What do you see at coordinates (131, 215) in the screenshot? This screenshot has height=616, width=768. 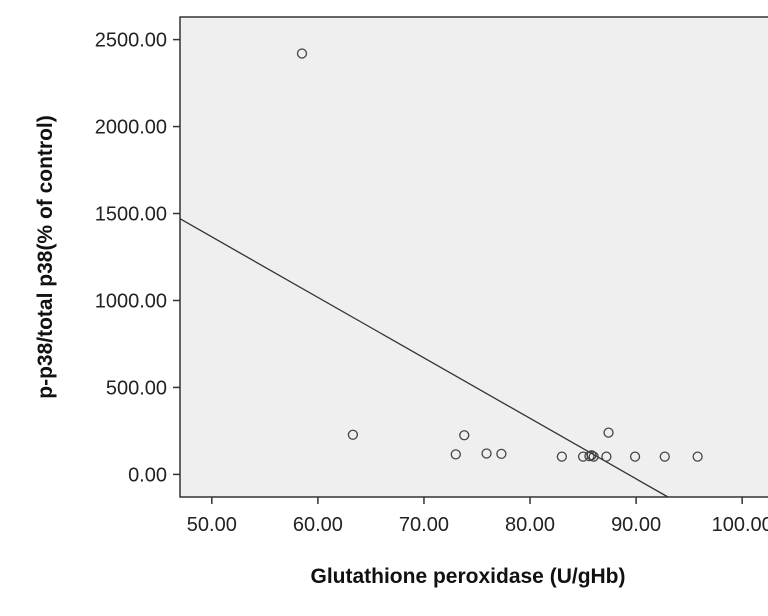 I see `y-tick-label: 1500.00` at bounding box center [131, 215].